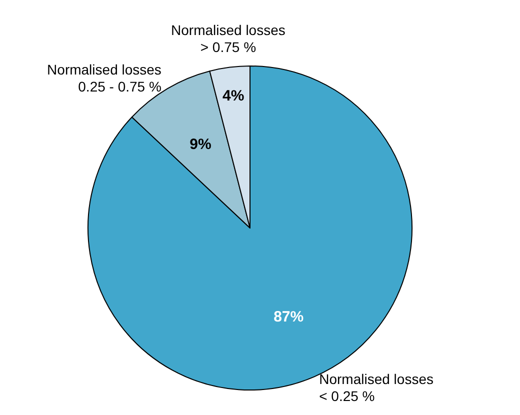 This screenshot has width=520, height=415. What do you see at coordinates (289, 317) in the screenshot?
I see `data-label: 87%` at bounding box center [289, 317].